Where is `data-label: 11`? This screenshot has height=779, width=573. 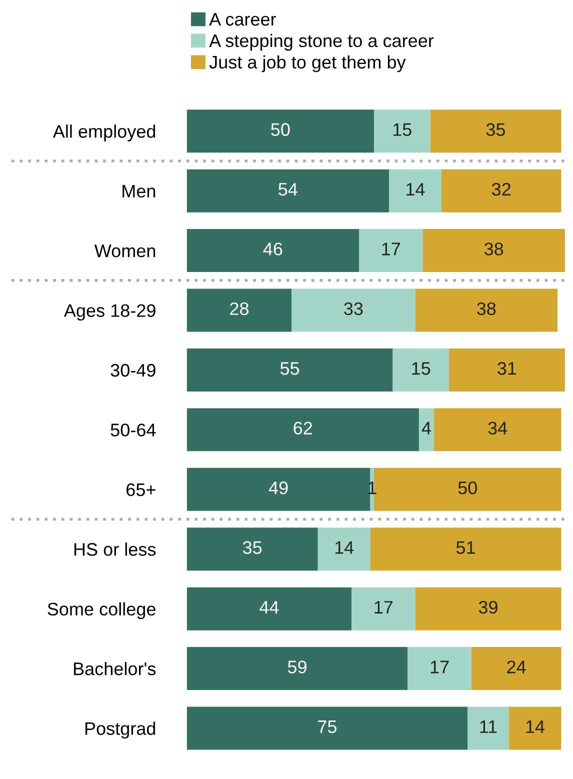
data-label: 11 is located at coordinates (488, 726).